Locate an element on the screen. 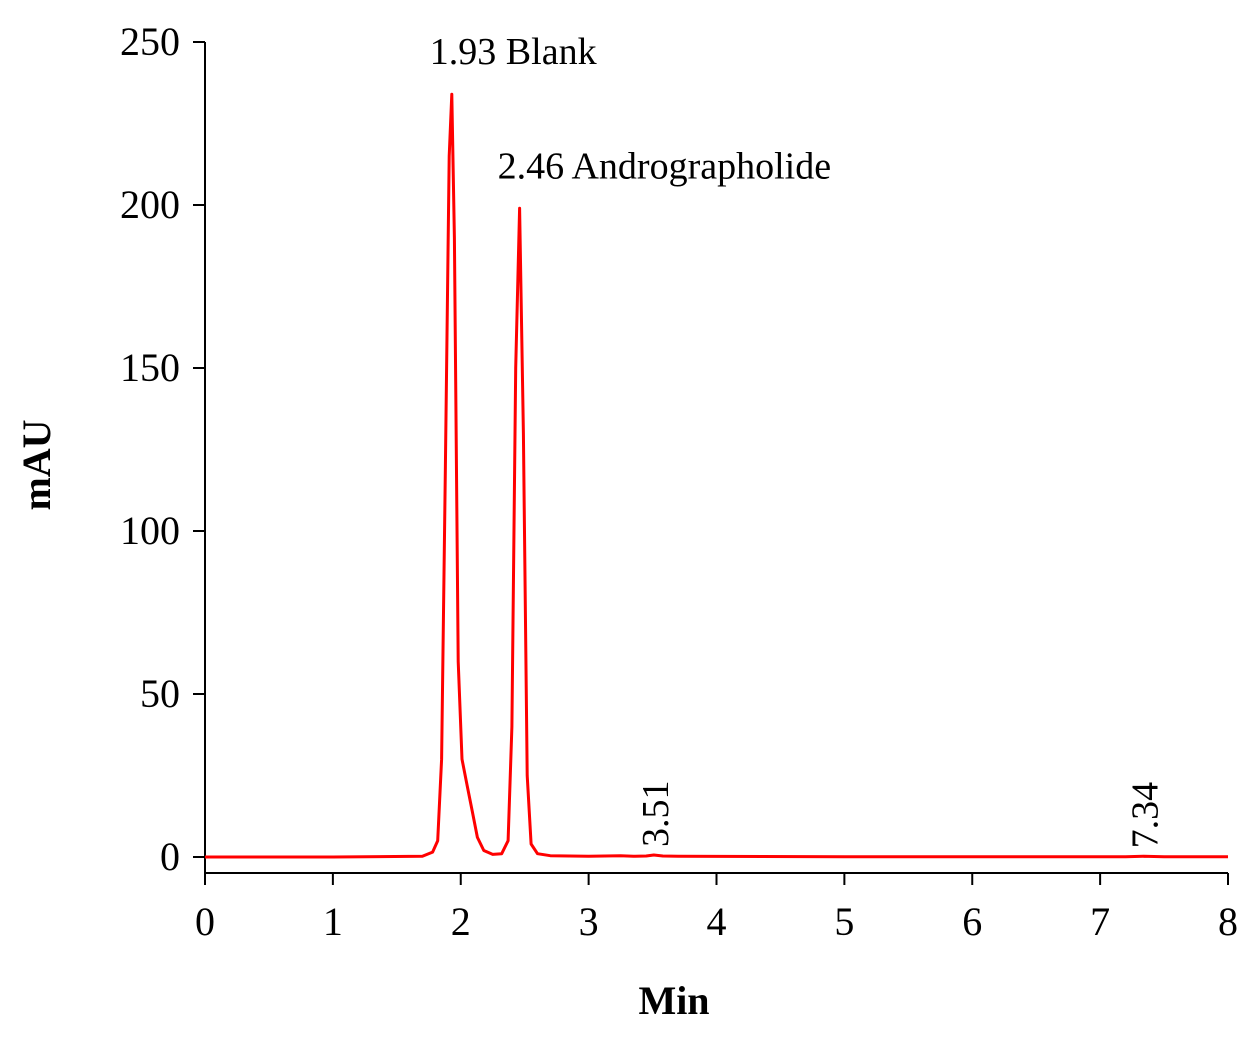 The height and width of the screenshot is (1061, 1254). y-axis-title: mAU is located at coordinates (36, 464).